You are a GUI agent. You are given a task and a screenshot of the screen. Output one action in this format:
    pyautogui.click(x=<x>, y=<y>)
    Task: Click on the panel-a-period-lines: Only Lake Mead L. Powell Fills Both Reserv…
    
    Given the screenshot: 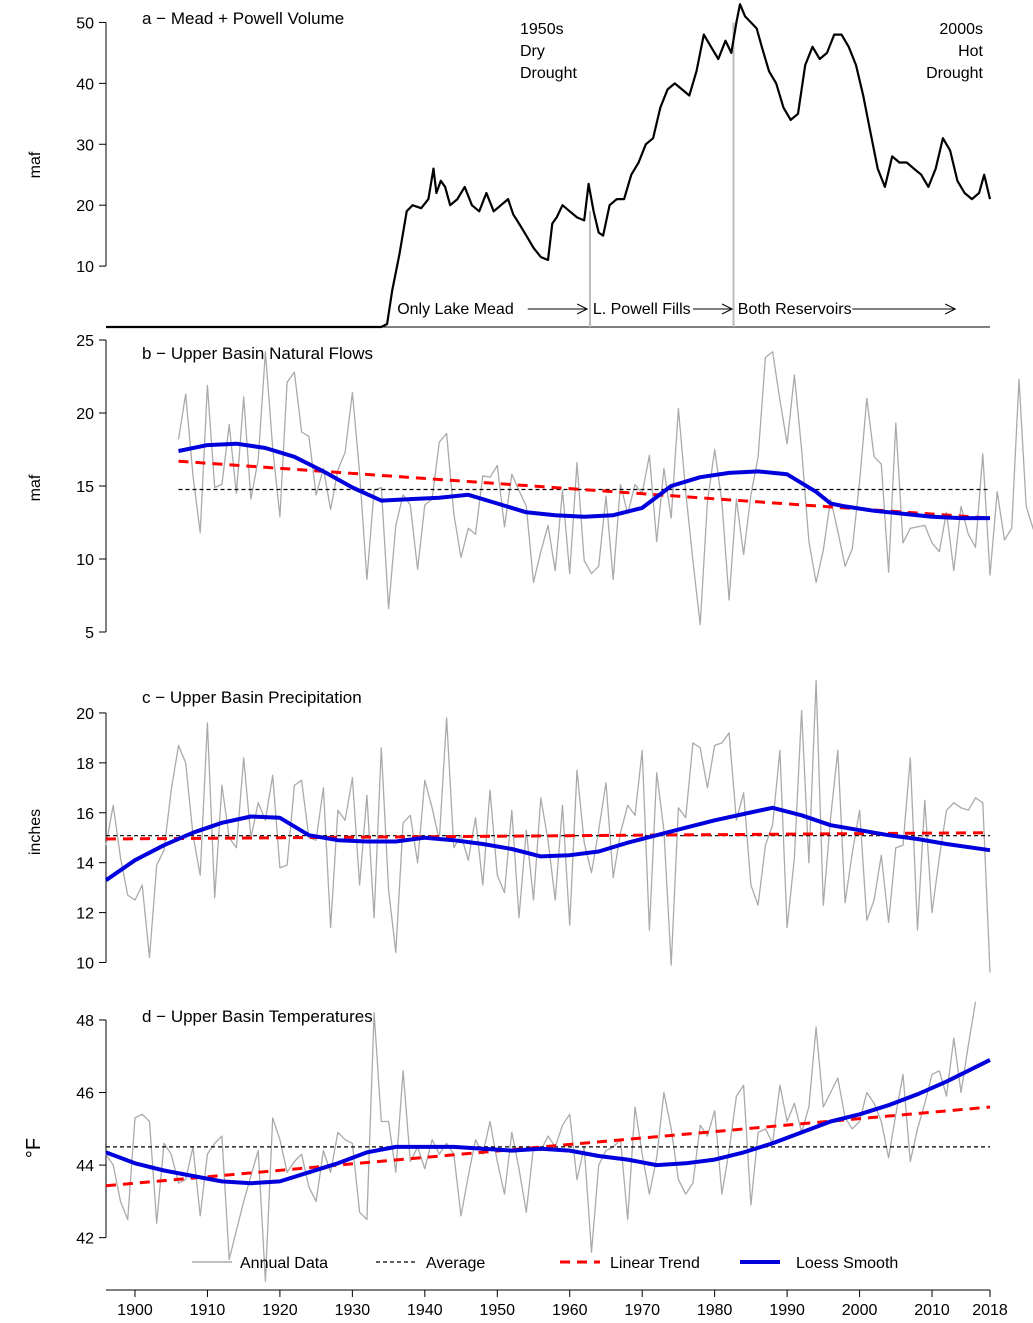 What is the action you would take?
    pyautogui.click(x=677, y=174)
    